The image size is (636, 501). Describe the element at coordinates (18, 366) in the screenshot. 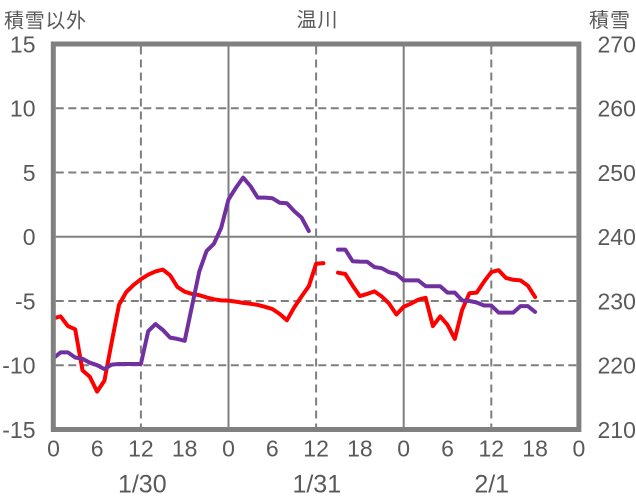

I see `svg-text: -10` at that location.